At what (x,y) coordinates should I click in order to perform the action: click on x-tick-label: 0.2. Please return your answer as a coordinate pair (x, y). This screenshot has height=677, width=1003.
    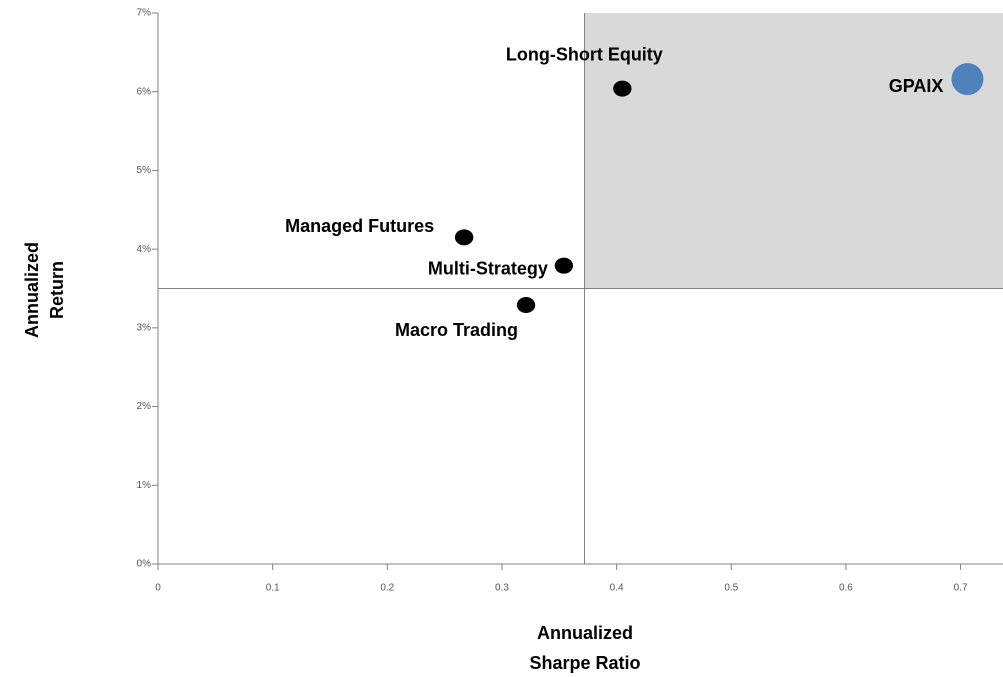
    Looking at the image, I should click on (387, 588).